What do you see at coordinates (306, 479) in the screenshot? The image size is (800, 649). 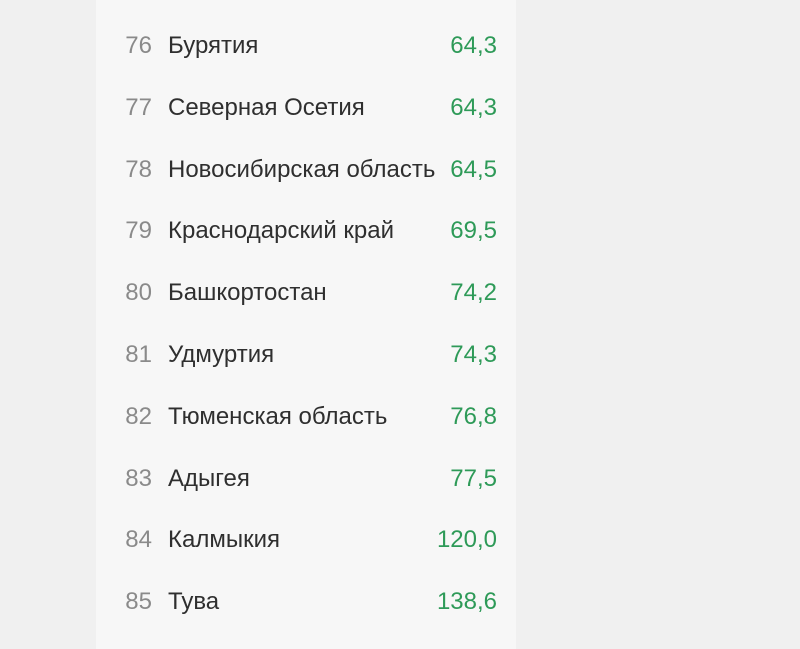 I see `table-row: 83 Адыгея 77,5` at bounding box center [306, 479].